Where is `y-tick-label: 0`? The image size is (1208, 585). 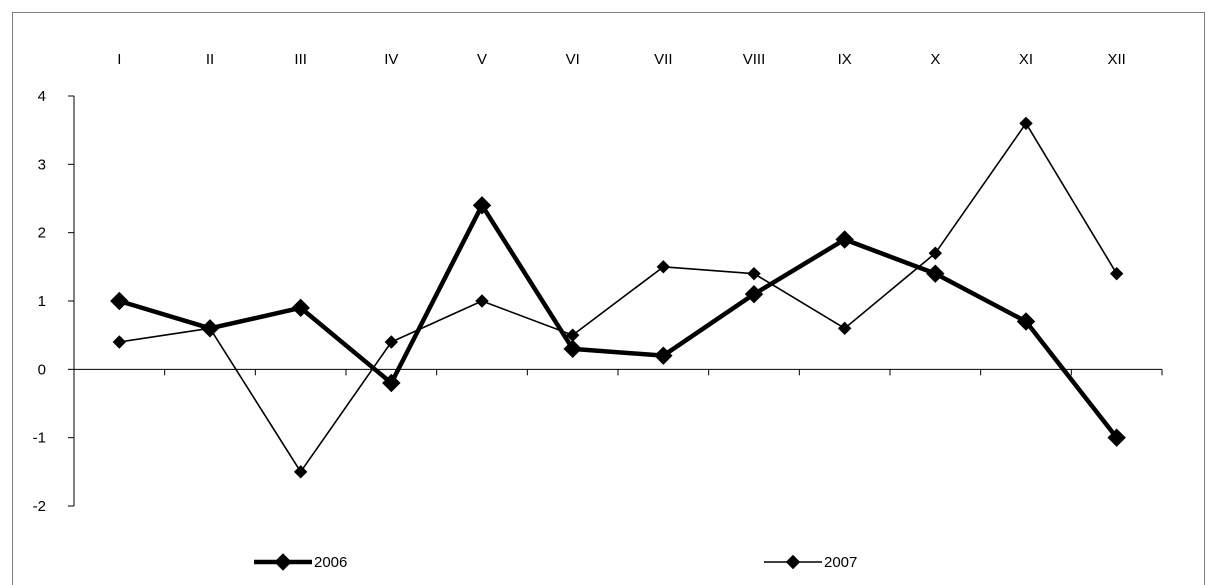 y-tick-label: 0 is located at coordinates (42, 369).